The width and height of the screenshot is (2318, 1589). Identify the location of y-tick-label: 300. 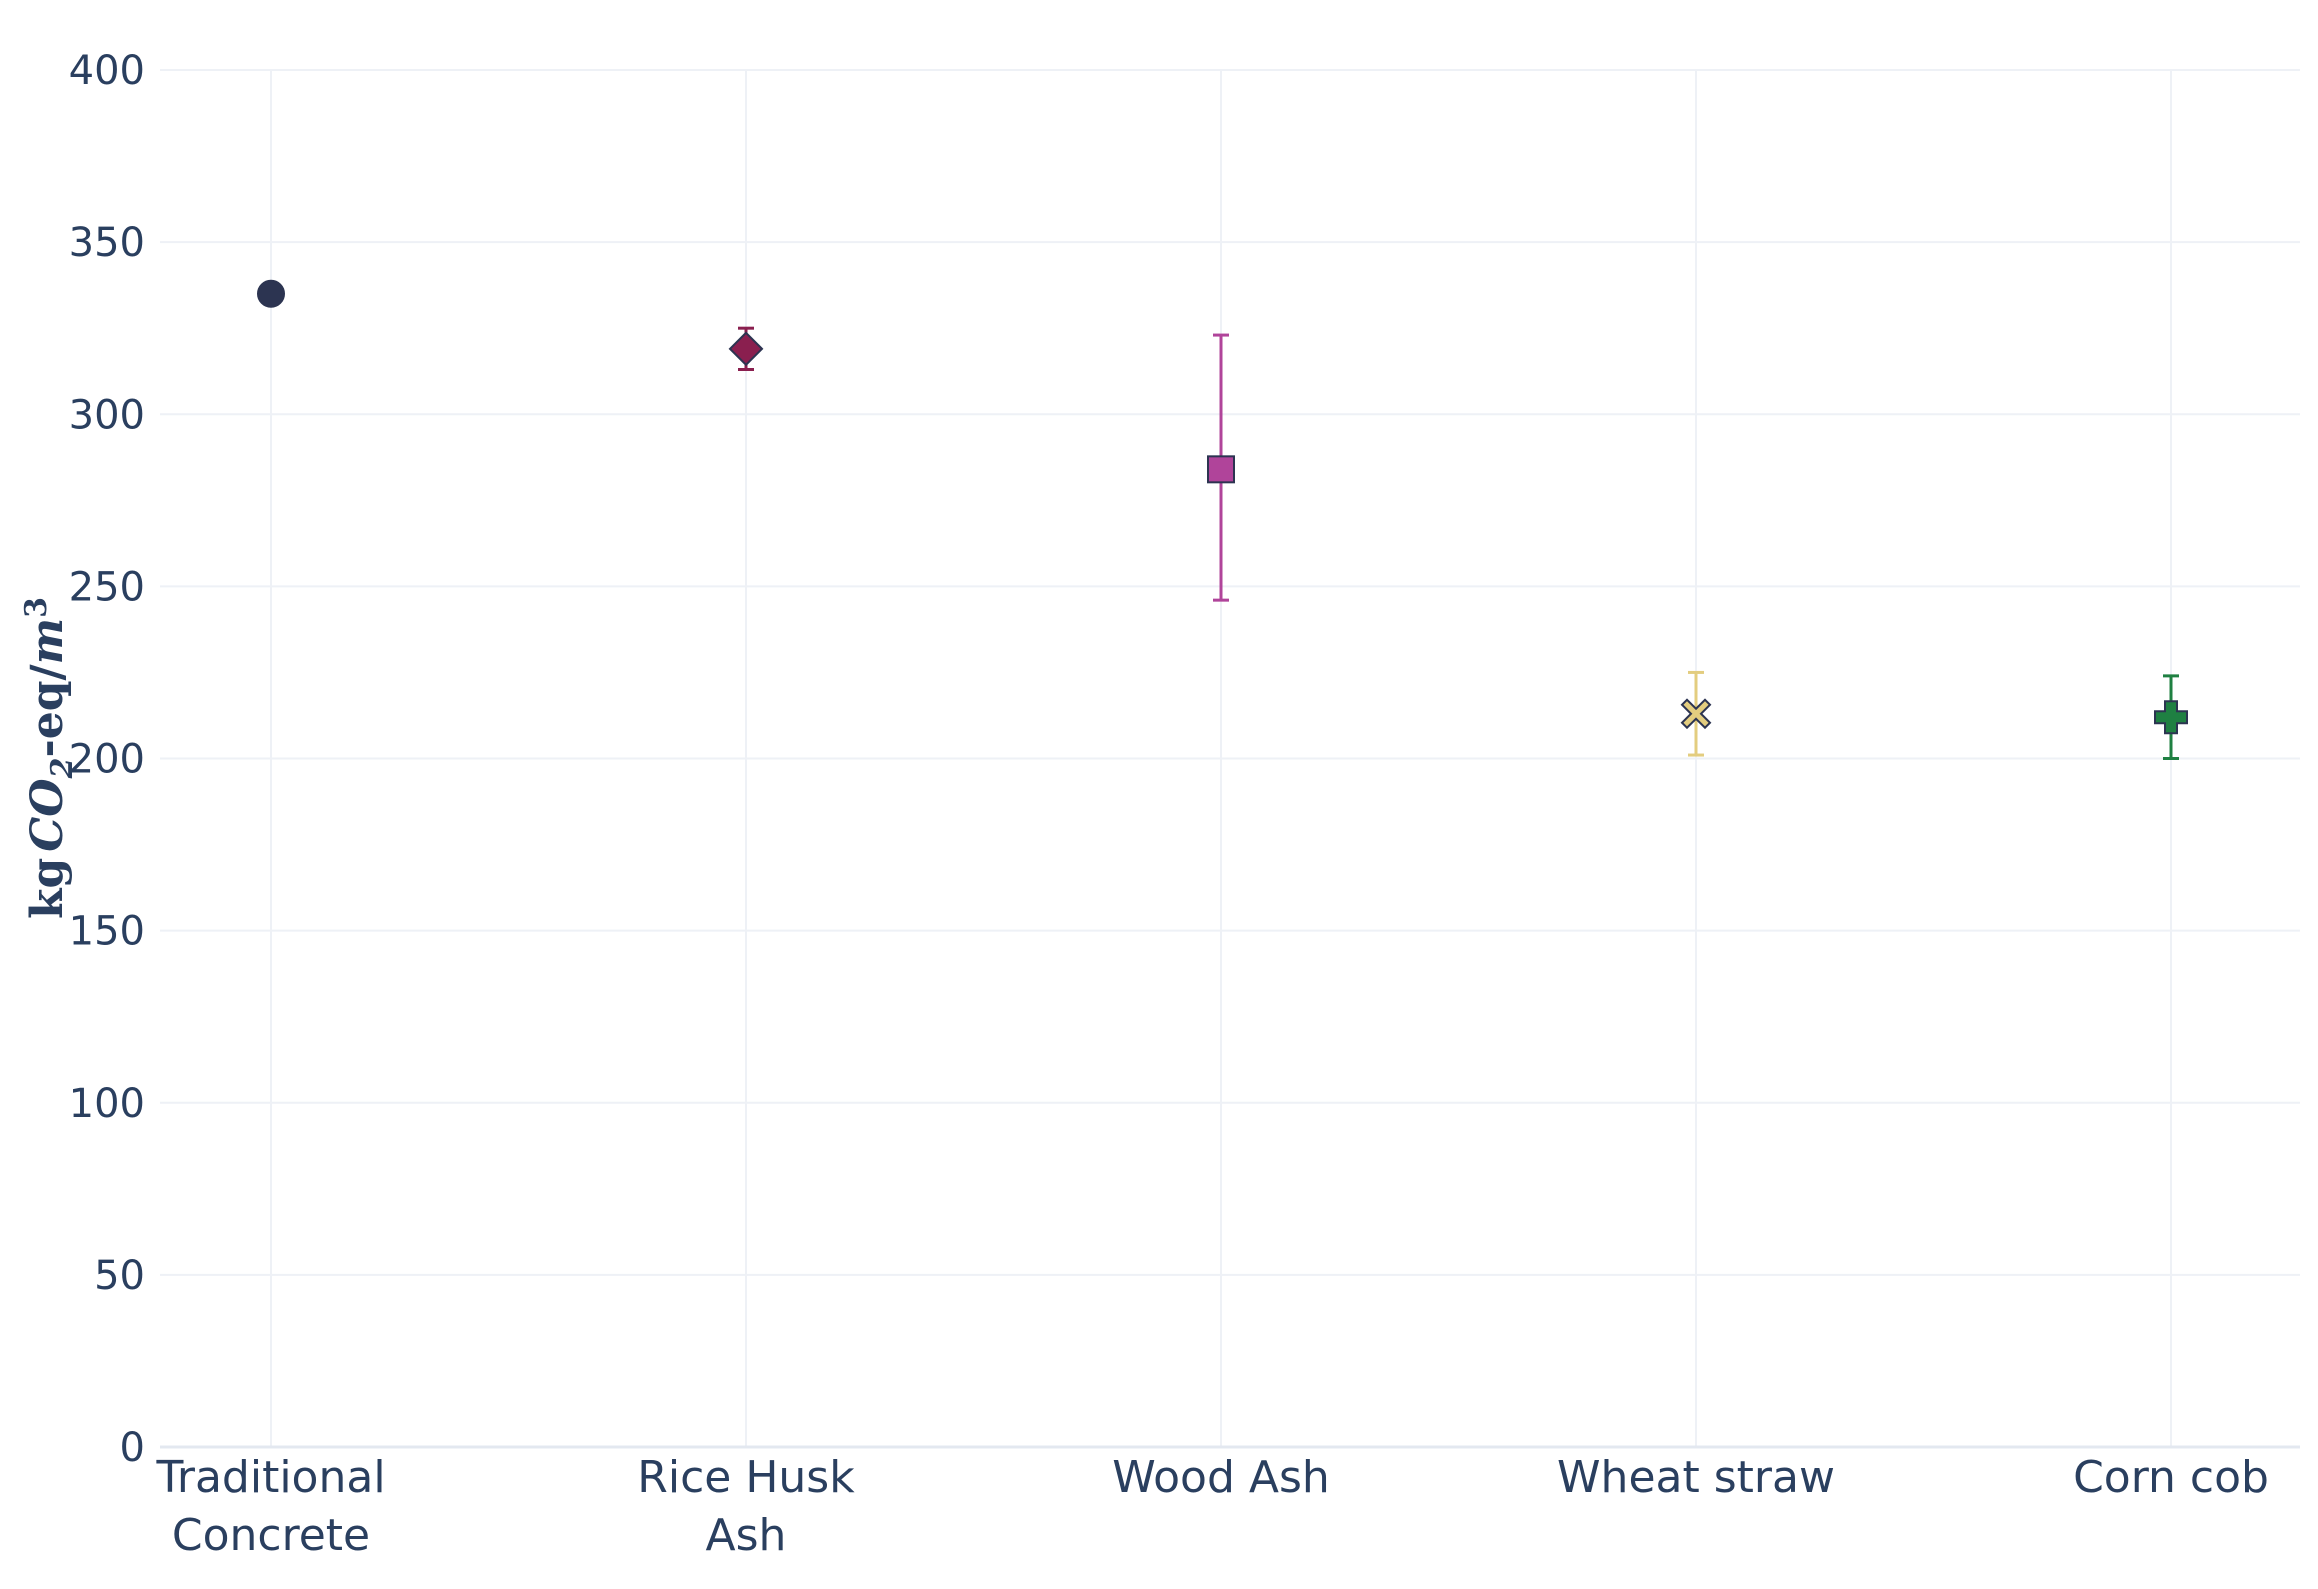
(107, 415).